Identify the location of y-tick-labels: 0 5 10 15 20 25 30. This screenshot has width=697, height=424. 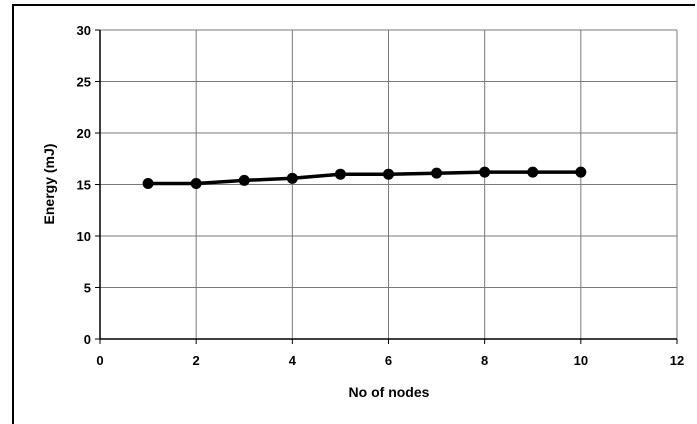
(84, 185).